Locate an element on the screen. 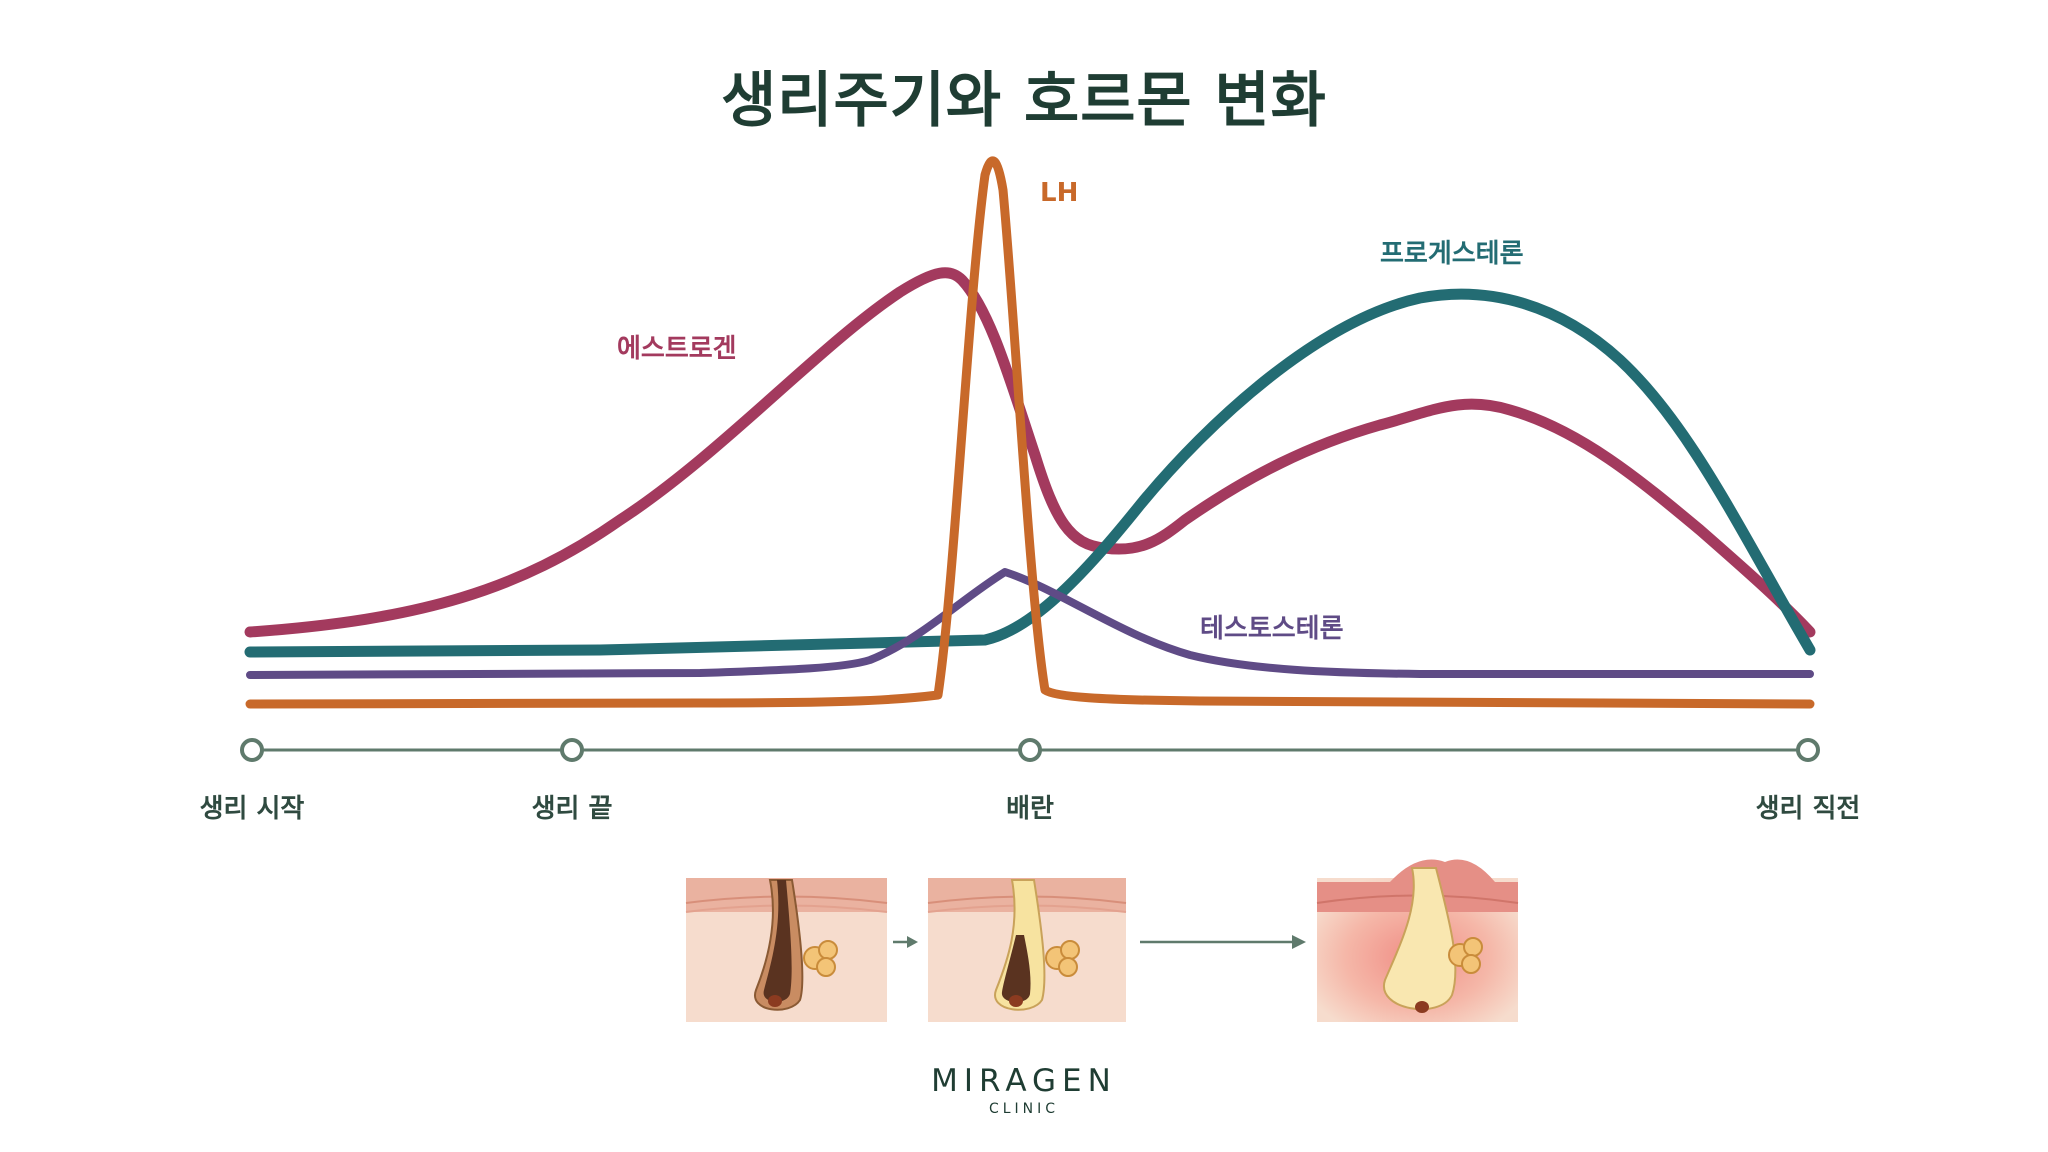 Image resolution: width=2048 pixels, height=1152 pixels. timeline-label-ovulation: 배란 is located at coordinates (1030, 809).